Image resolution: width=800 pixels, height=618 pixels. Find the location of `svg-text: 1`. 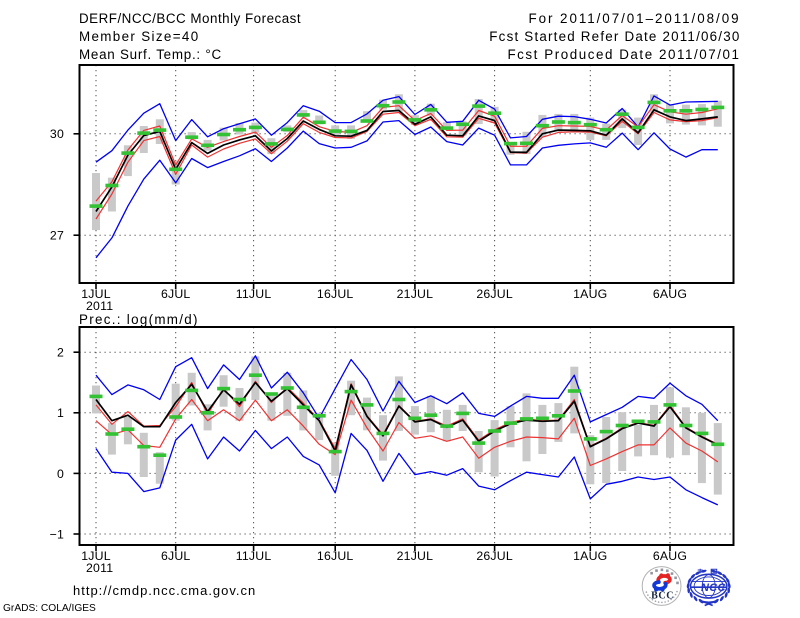

svg-text: 1 is located at coordinates (60, 413).